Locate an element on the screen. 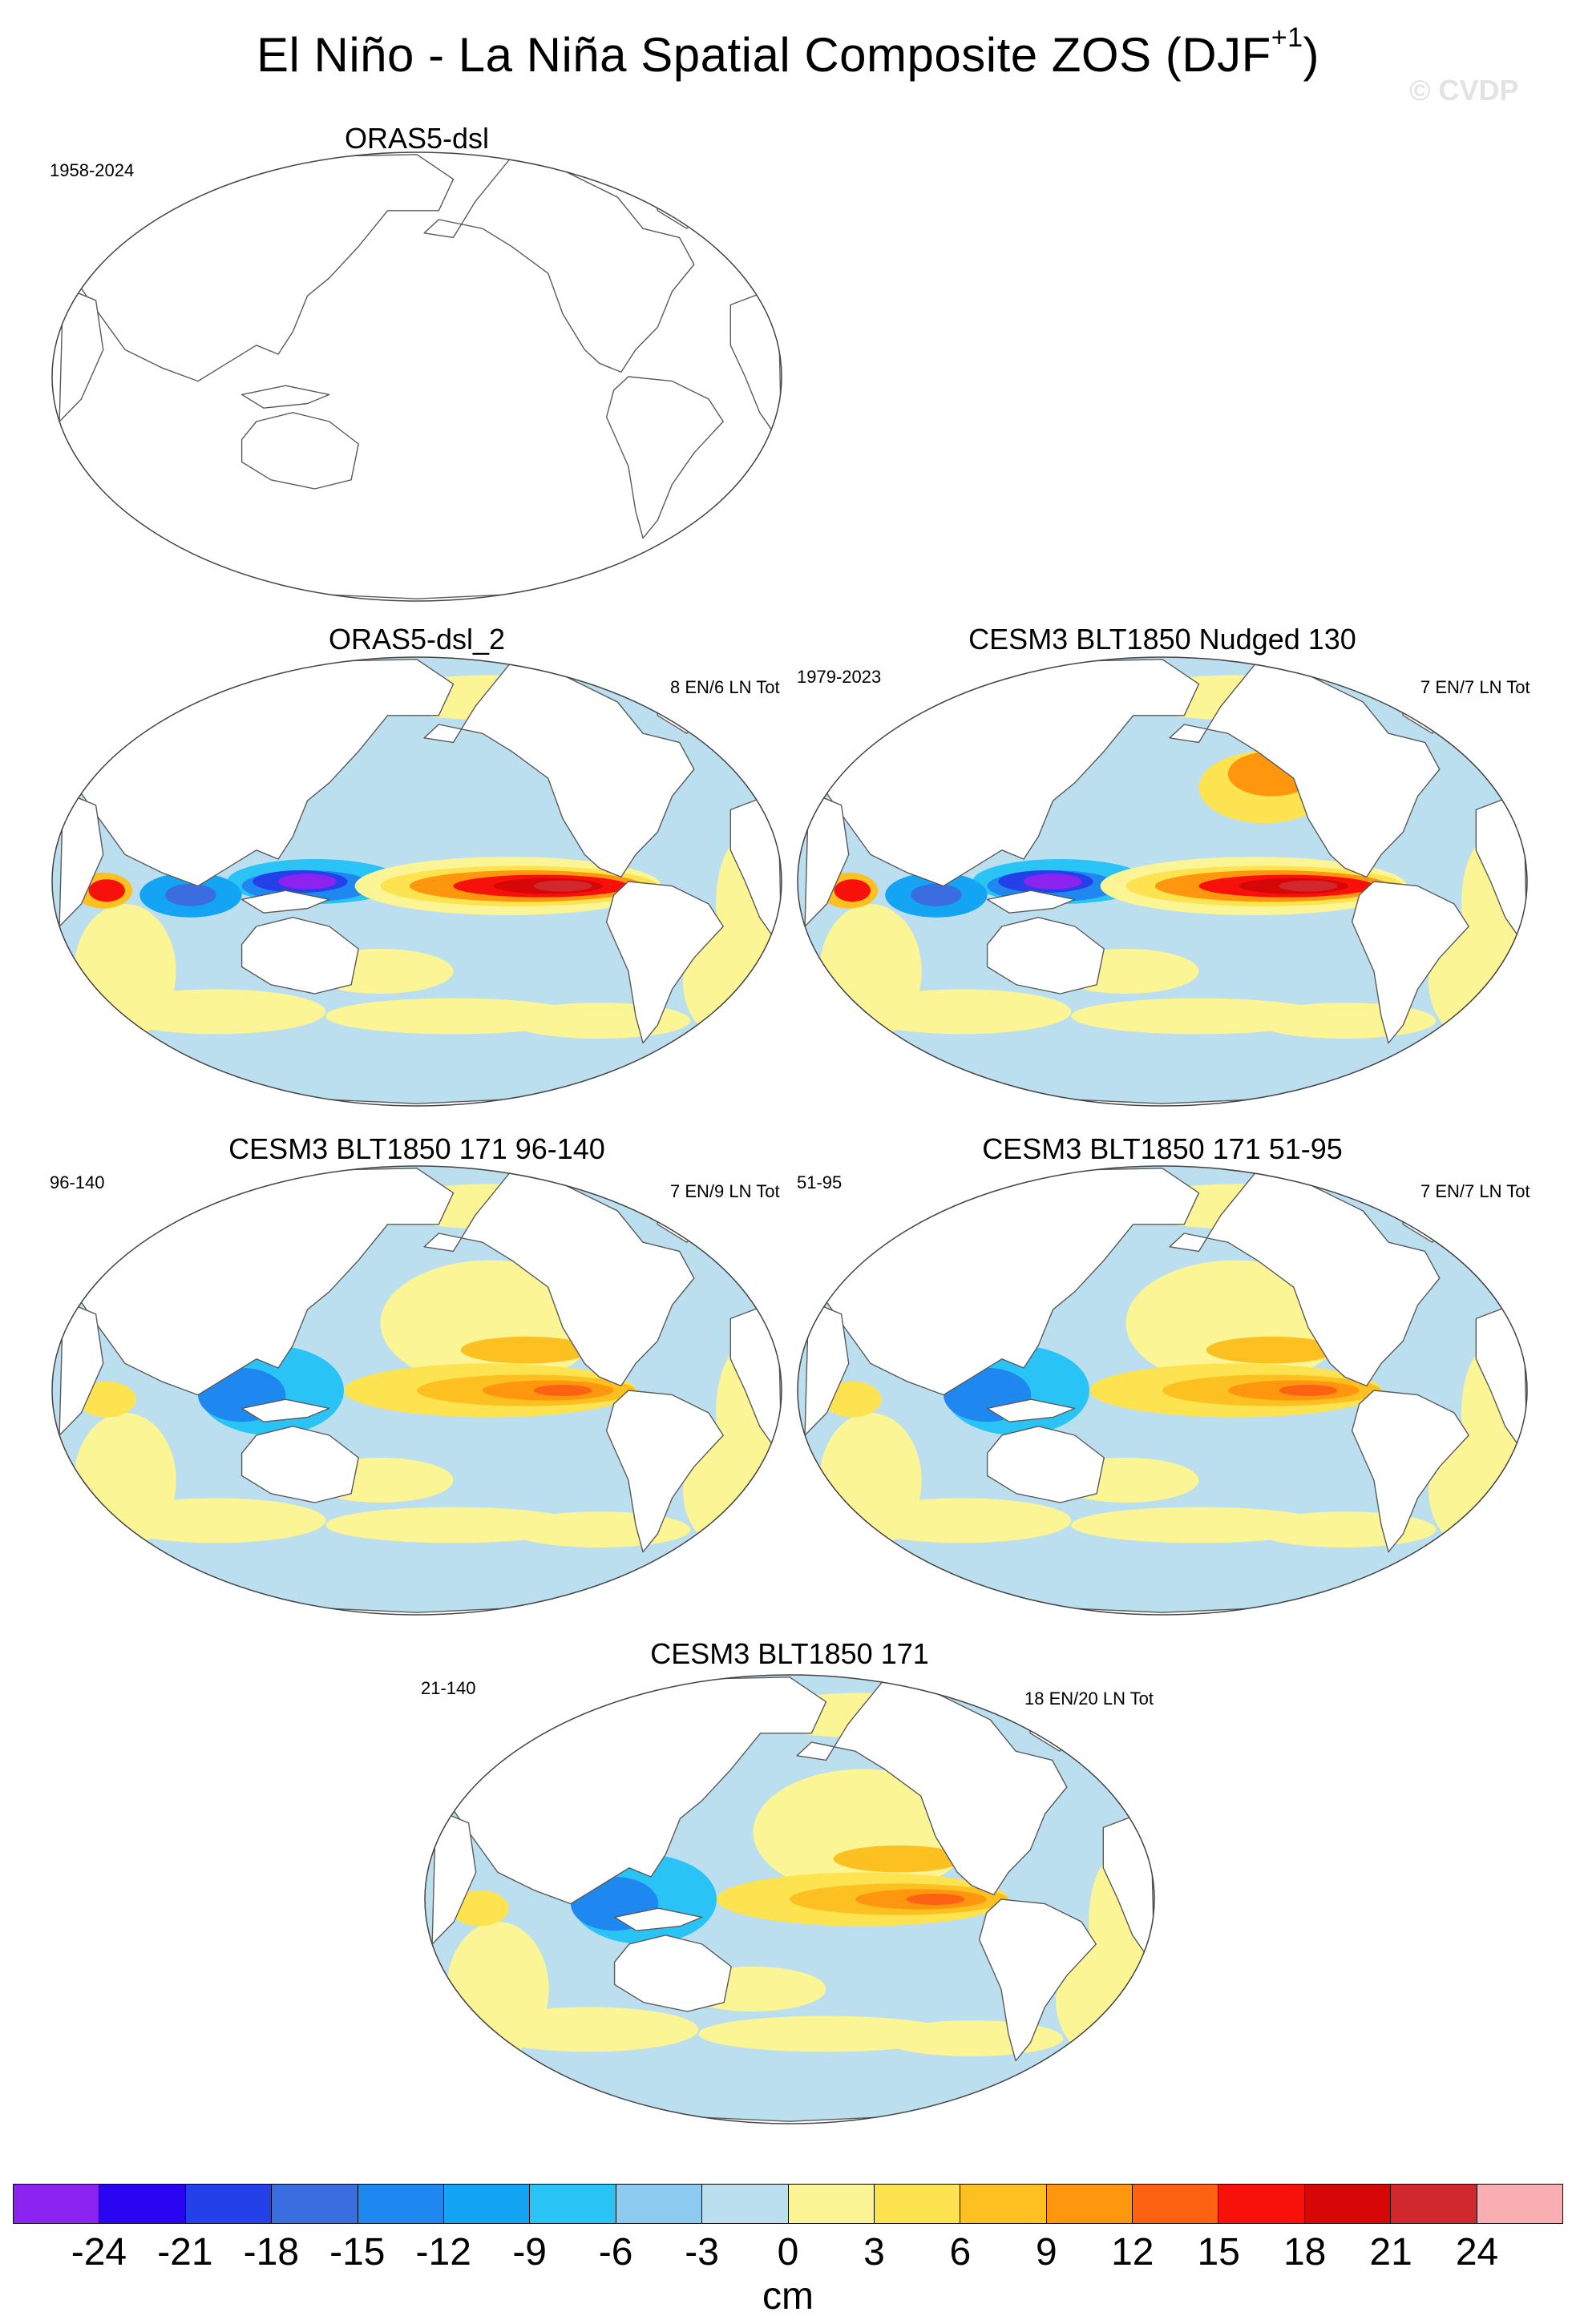 Image resolution: width=1576 pixels, height=2324 pixels. colorbar-tick-label: -6 is located at coordinates (615, 2252).